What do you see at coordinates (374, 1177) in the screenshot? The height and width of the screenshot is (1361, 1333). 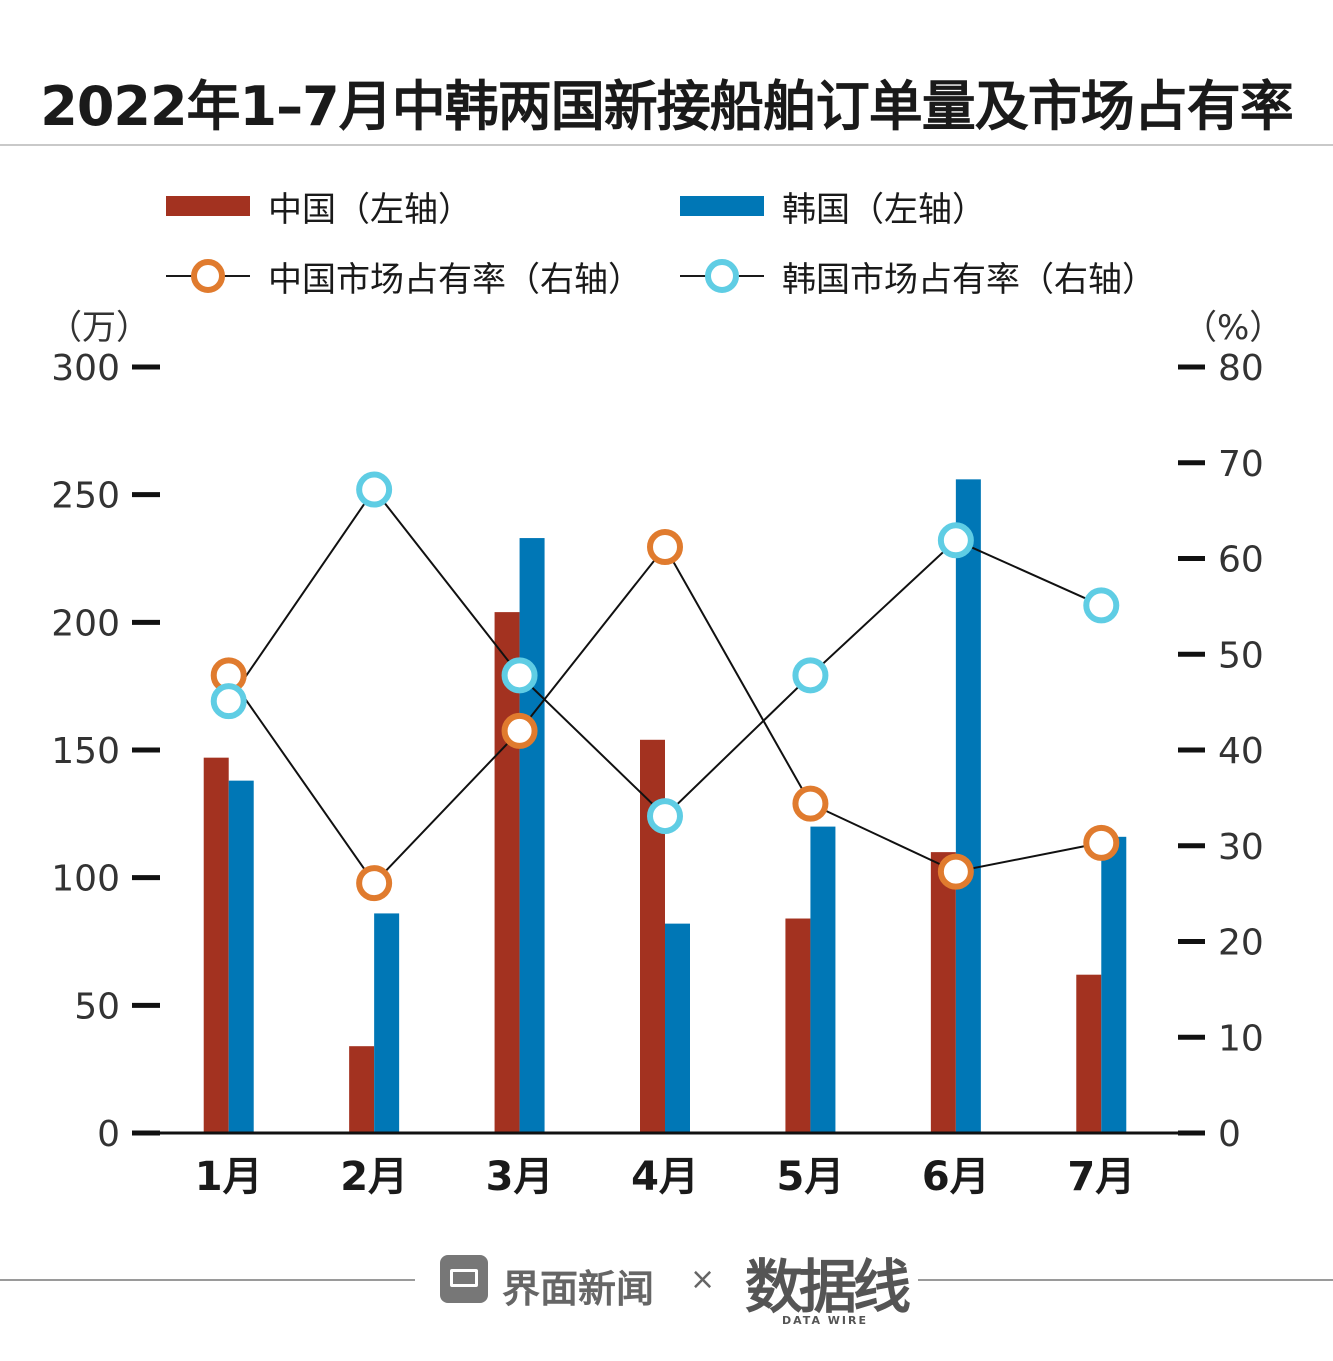 I see `x-axis-category-label: 2月` at bounding box center [374, 1177].